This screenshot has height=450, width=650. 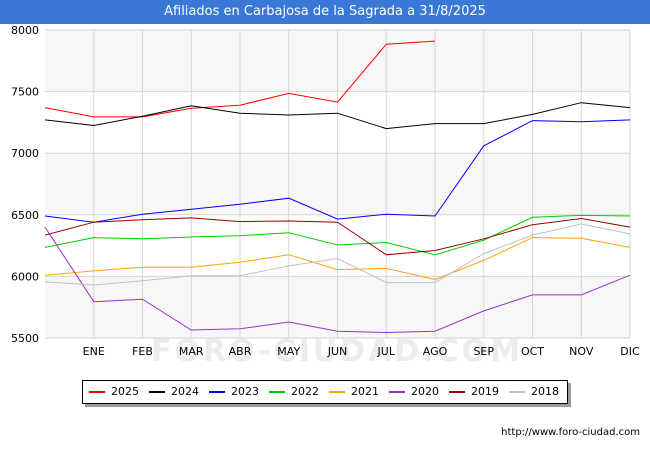 I want to click on x-tick-label: JUL, so click(x=386, y=351).